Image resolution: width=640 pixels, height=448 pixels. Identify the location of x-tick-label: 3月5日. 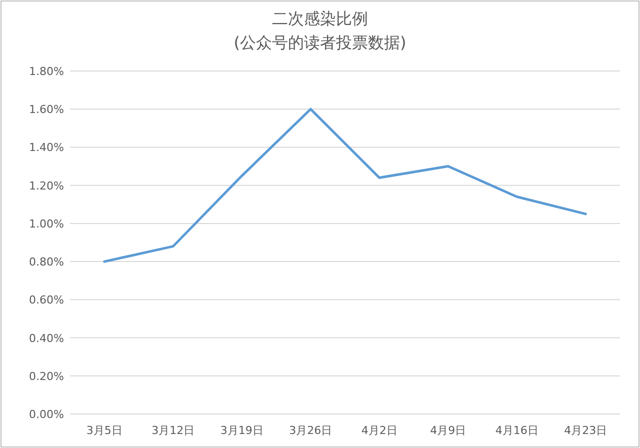
(104, 430).